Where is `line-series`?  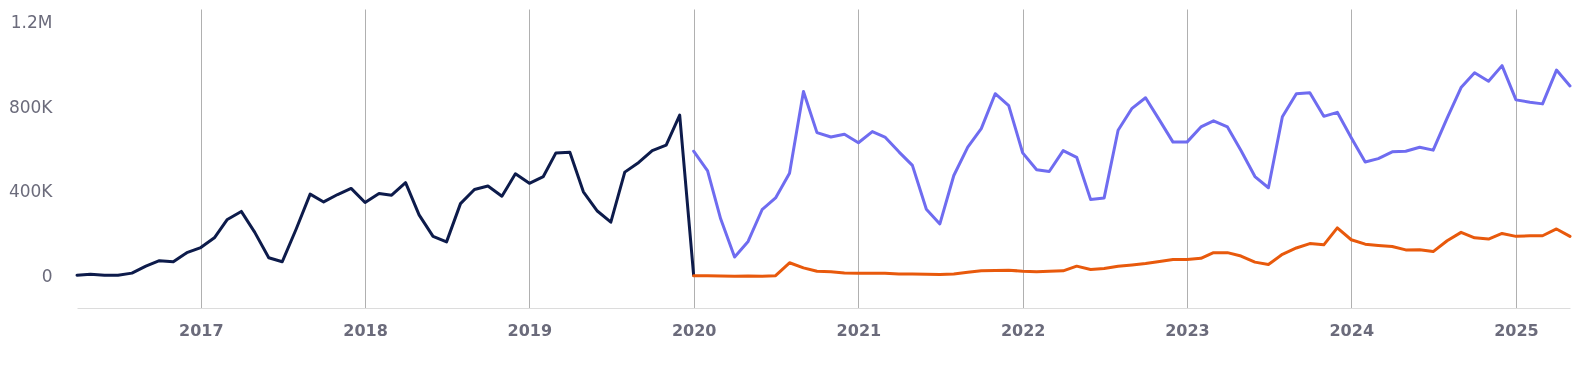
line-series is located at coordinates (1132, 252).